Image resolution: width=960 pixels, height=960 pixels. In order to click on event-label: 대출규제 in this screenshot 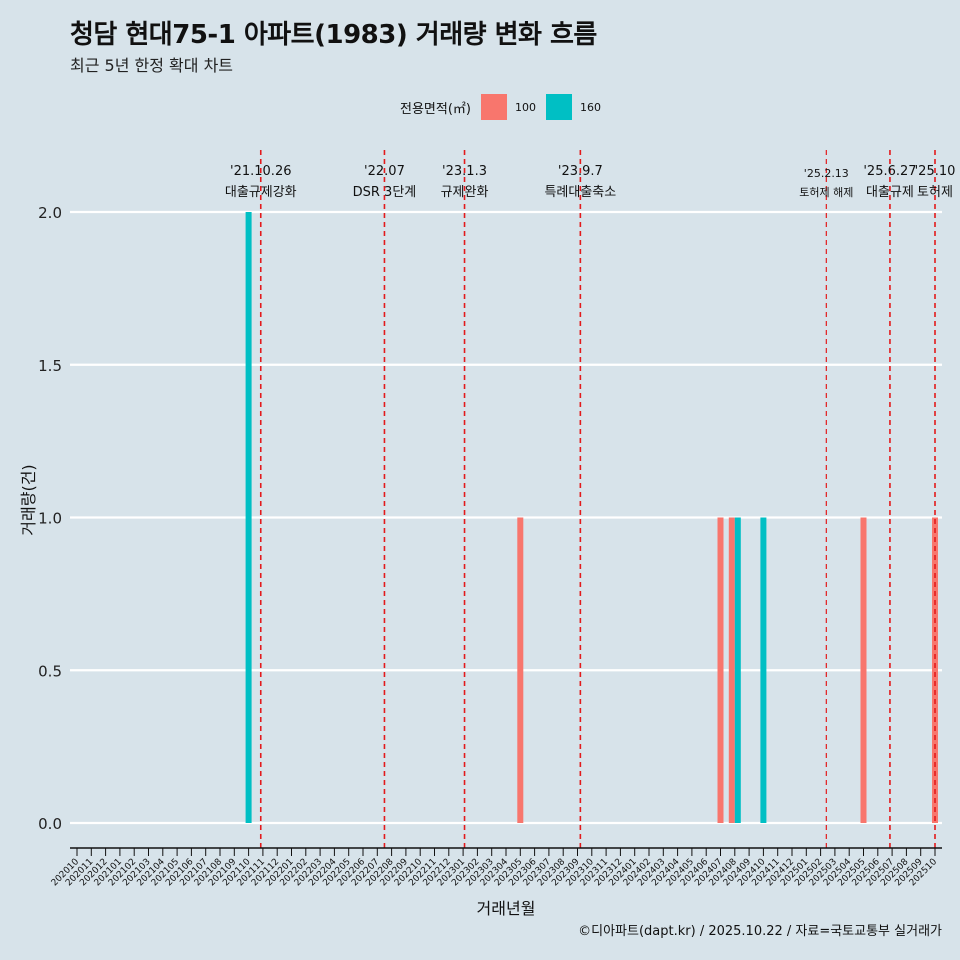, I will do `click(890, 192)`.